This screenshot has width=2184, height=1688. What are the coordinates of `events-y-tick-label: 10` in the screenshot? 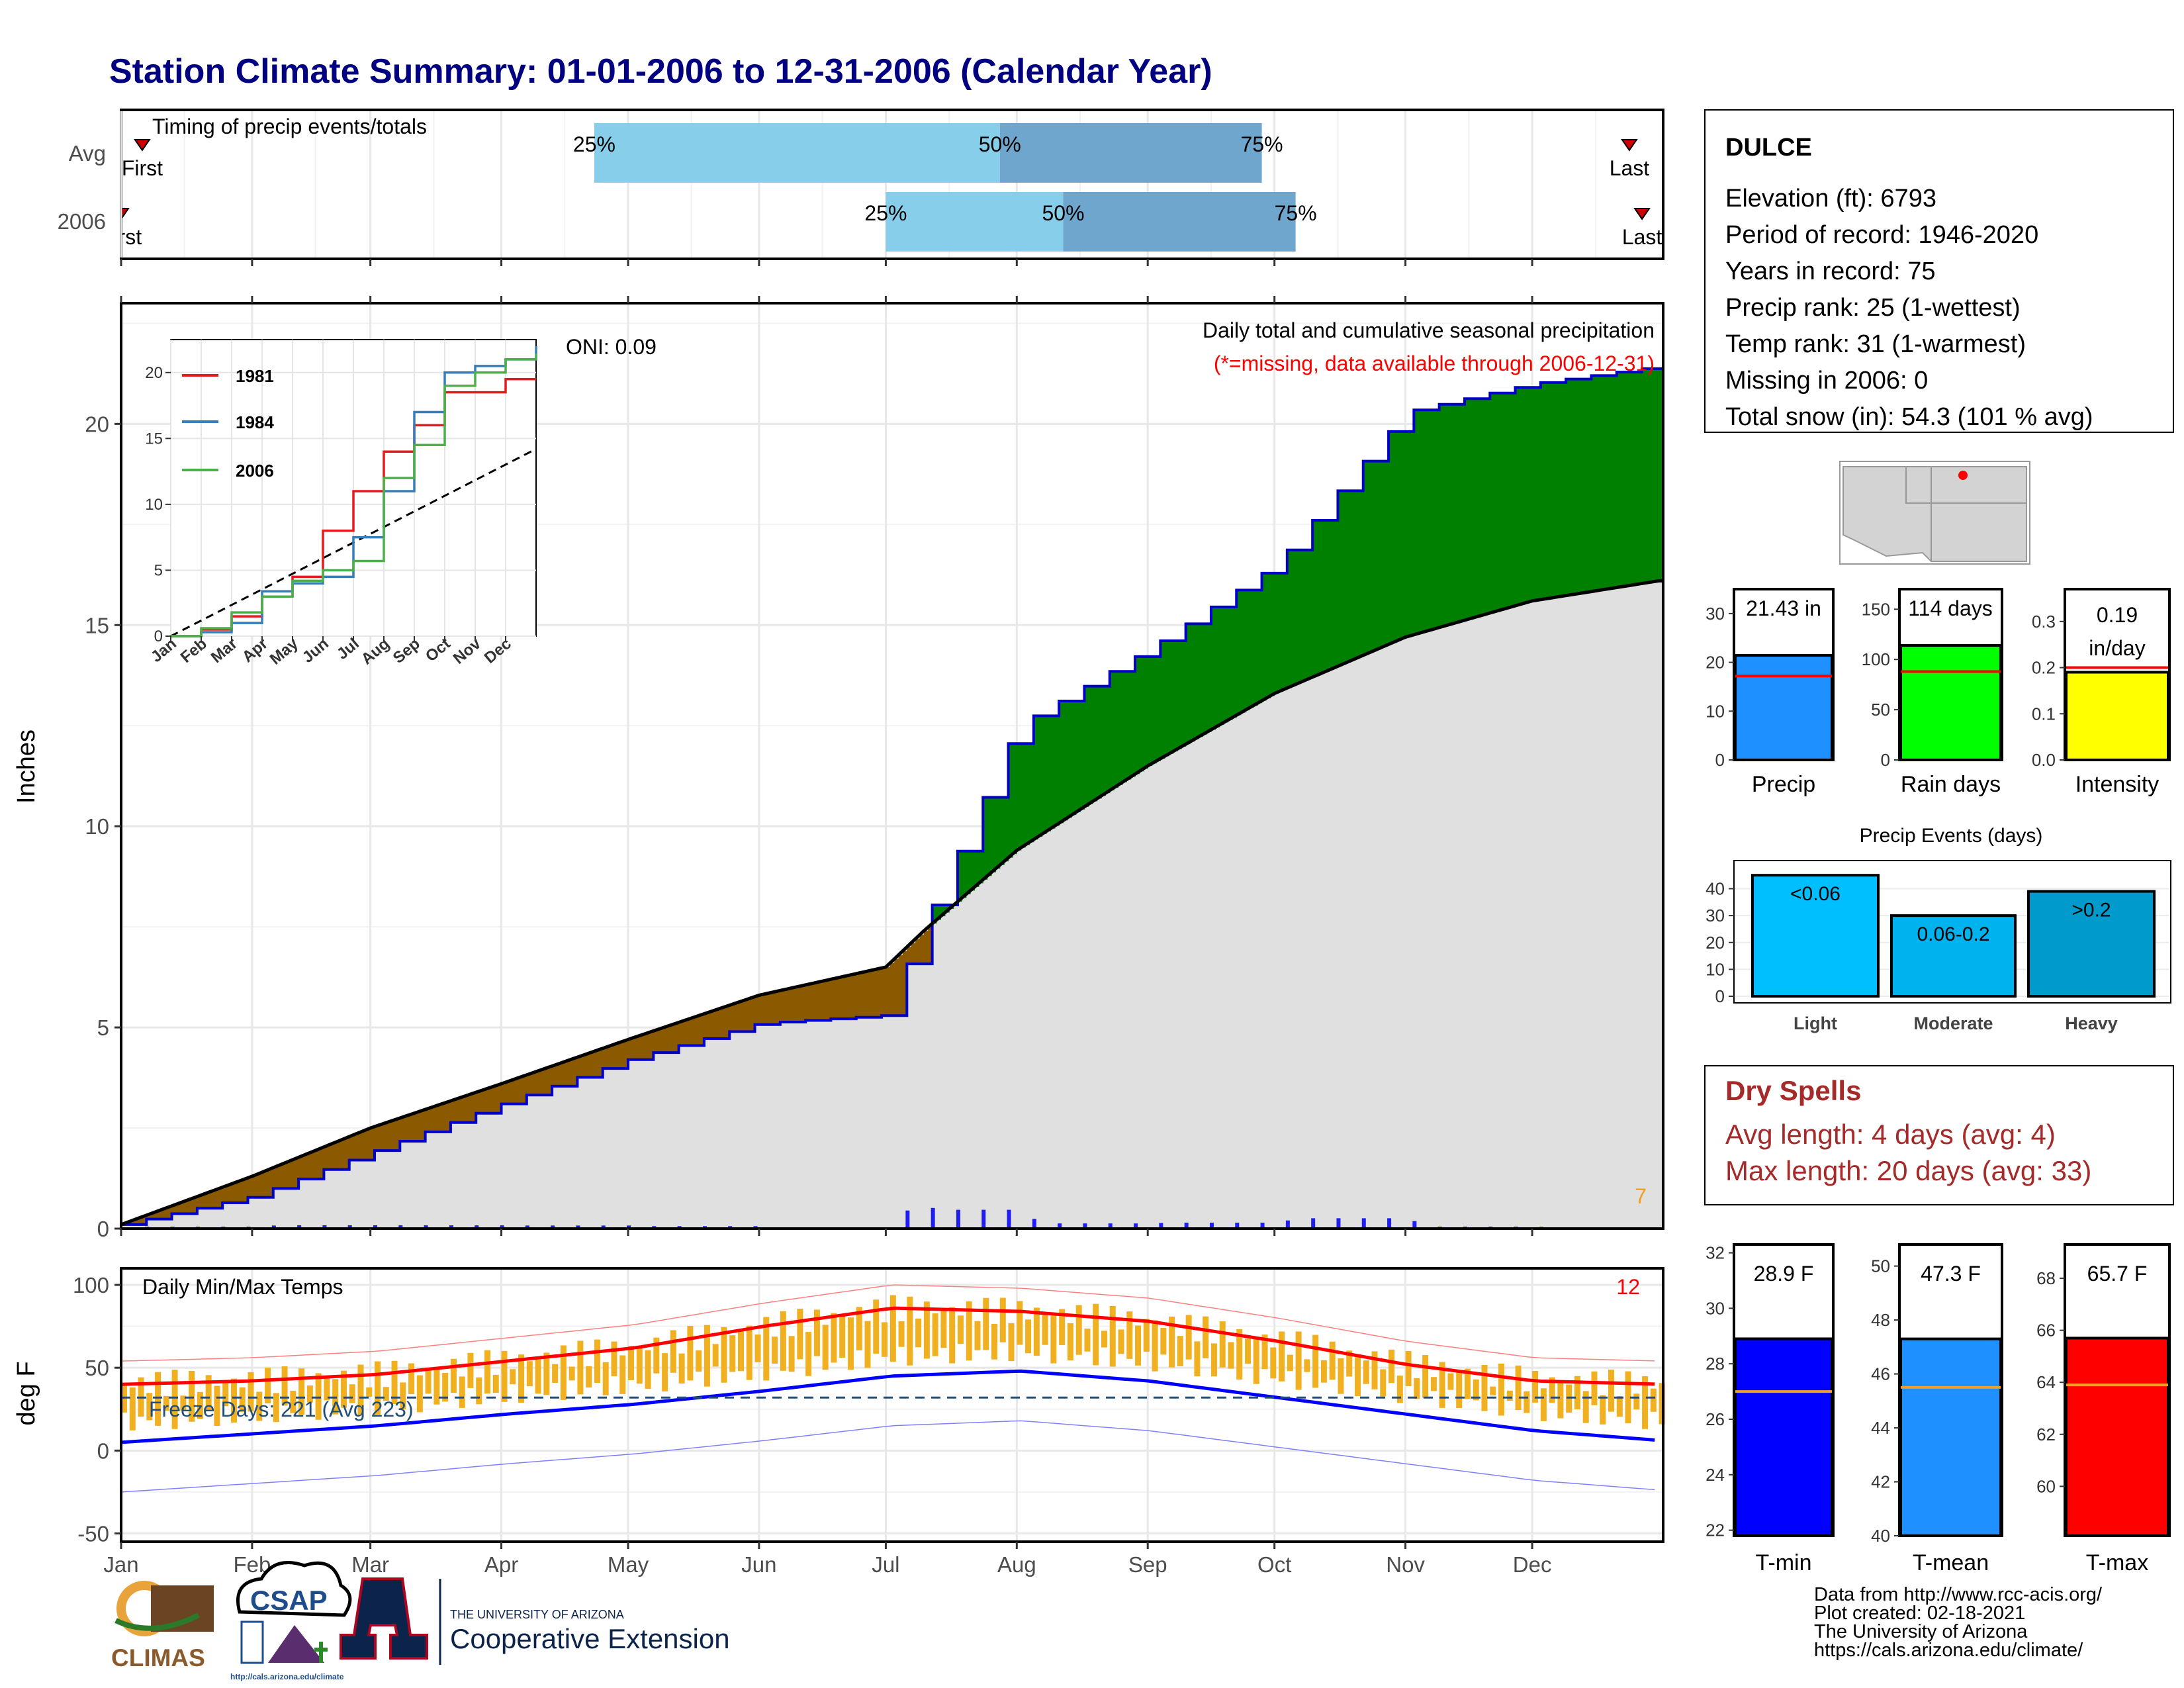 It's located at (1715, 969).